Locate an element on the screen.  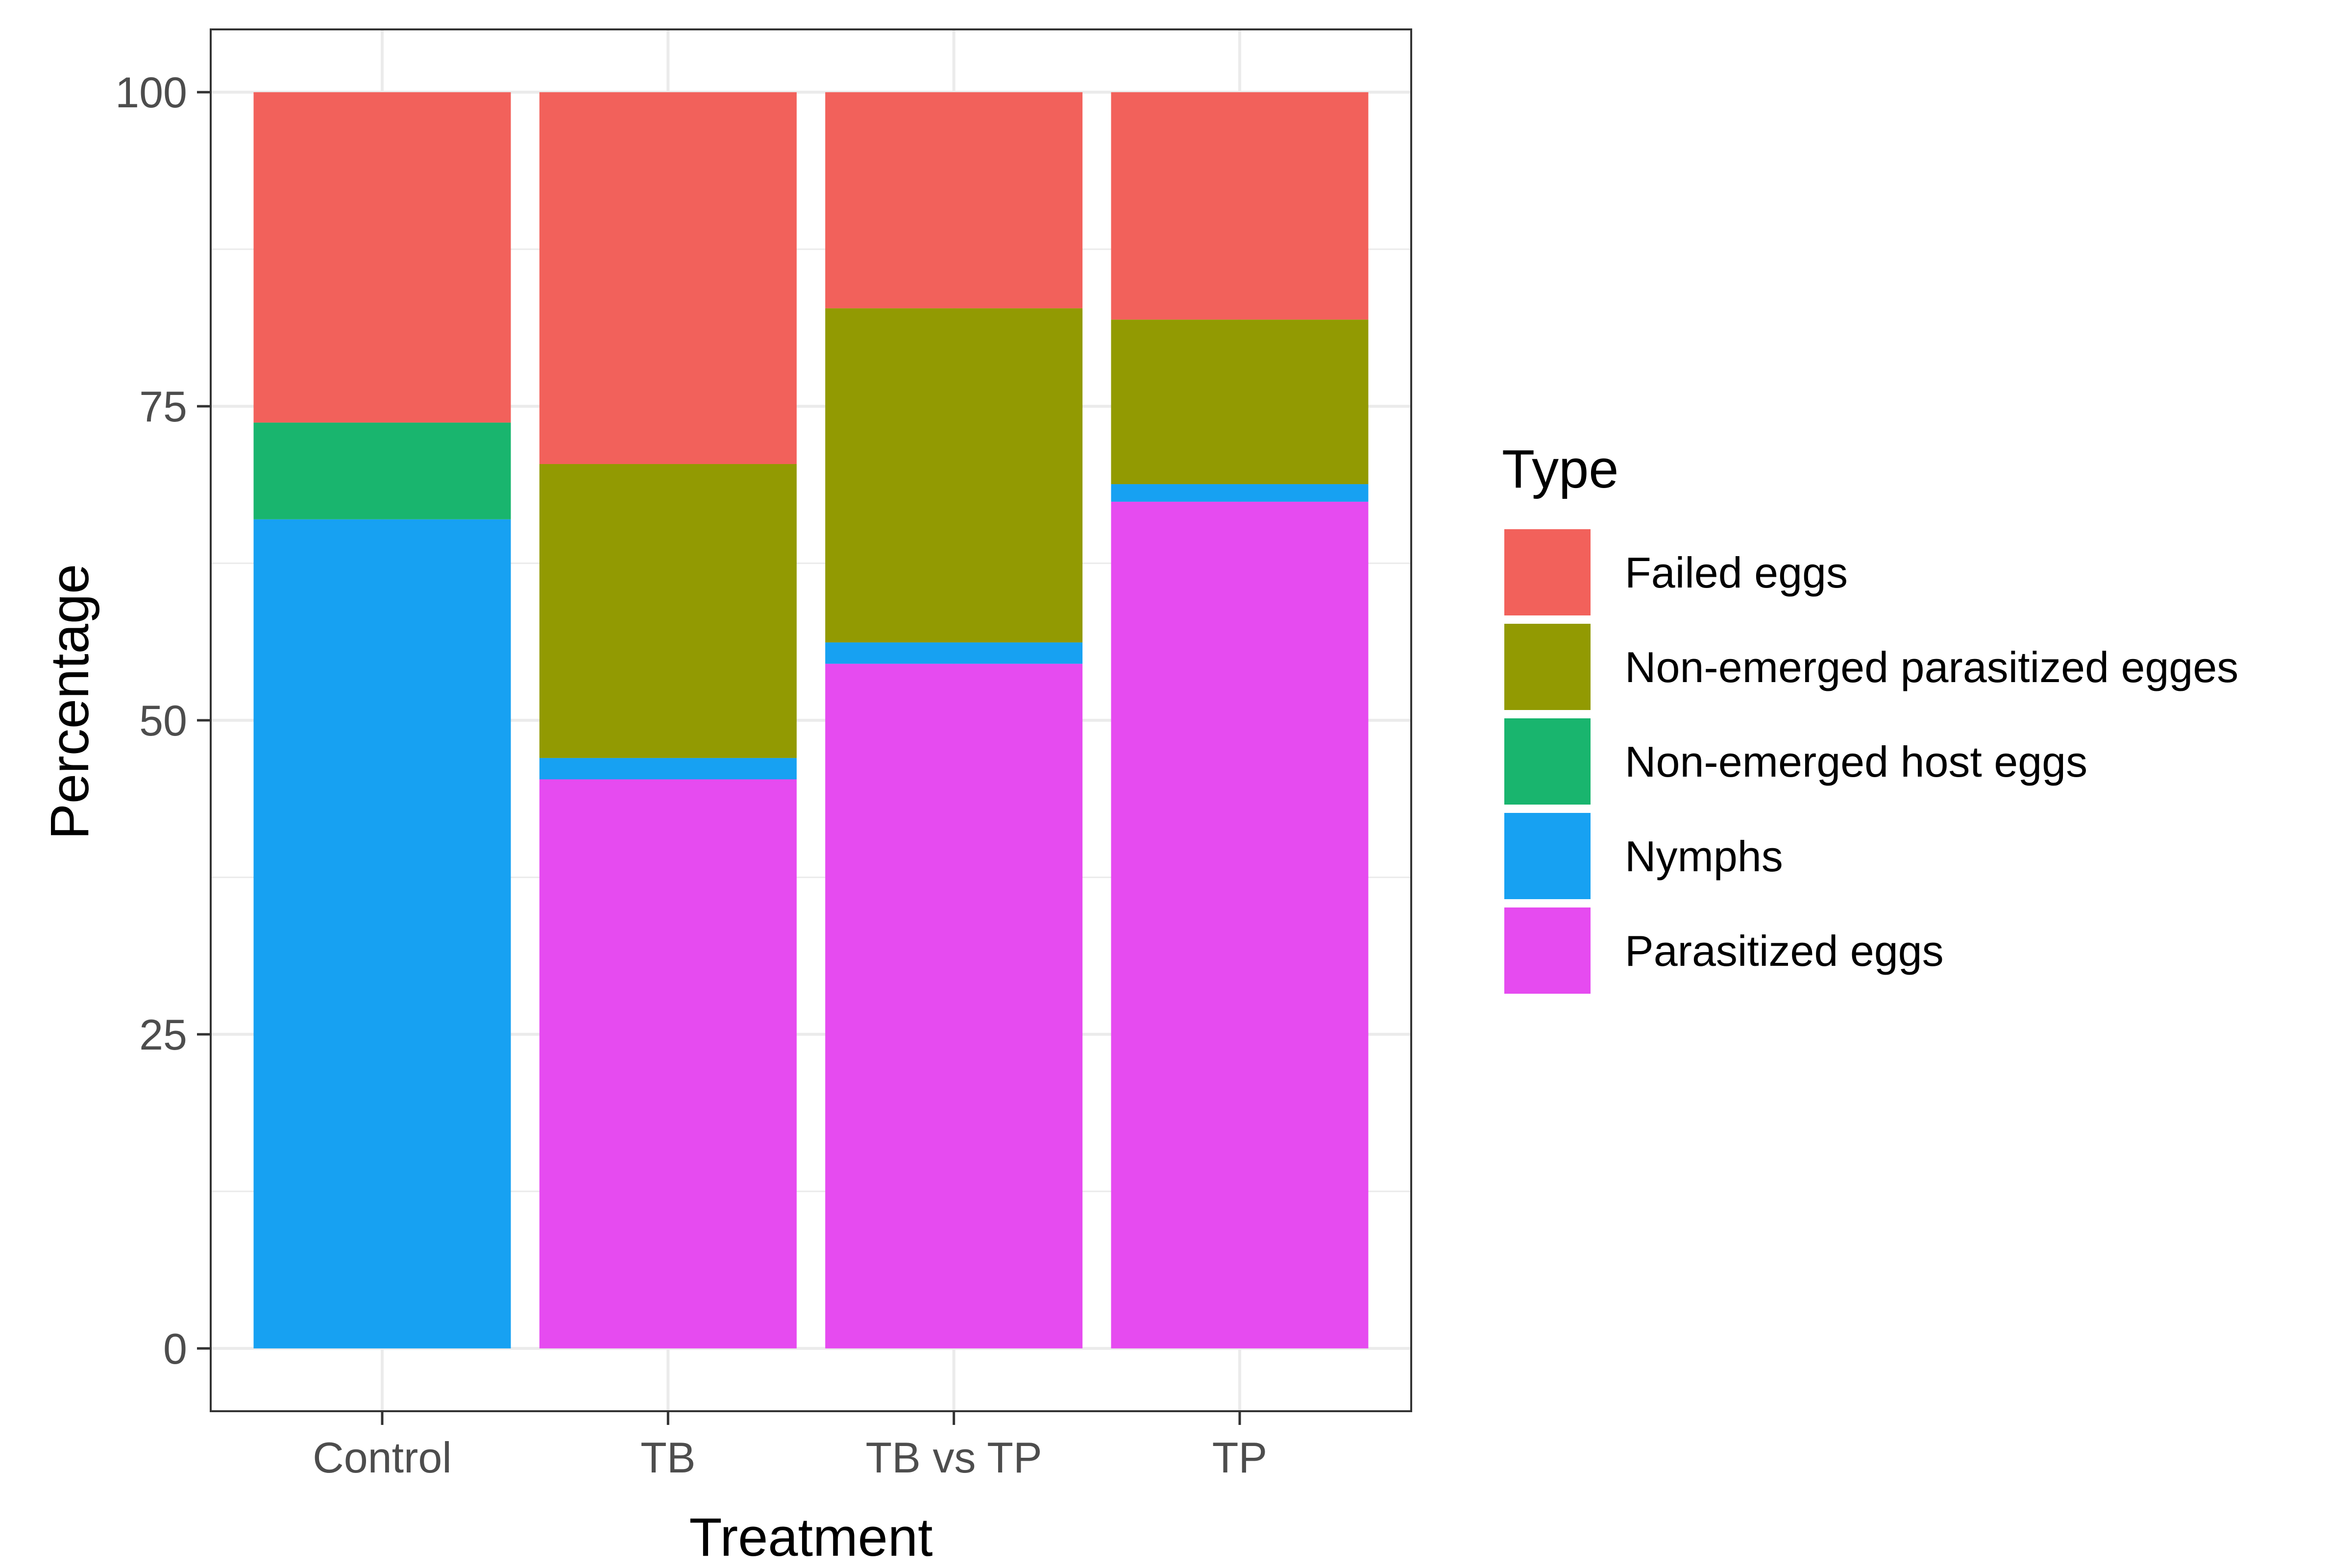
legend-key-failed-eggs is located at coordinates (1547, 572).